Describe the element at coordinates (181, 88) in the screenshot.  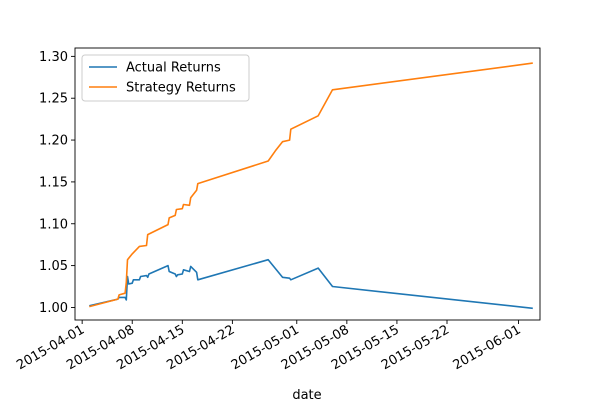
I see `legend-entry-label: Strategy Returns` at that location.